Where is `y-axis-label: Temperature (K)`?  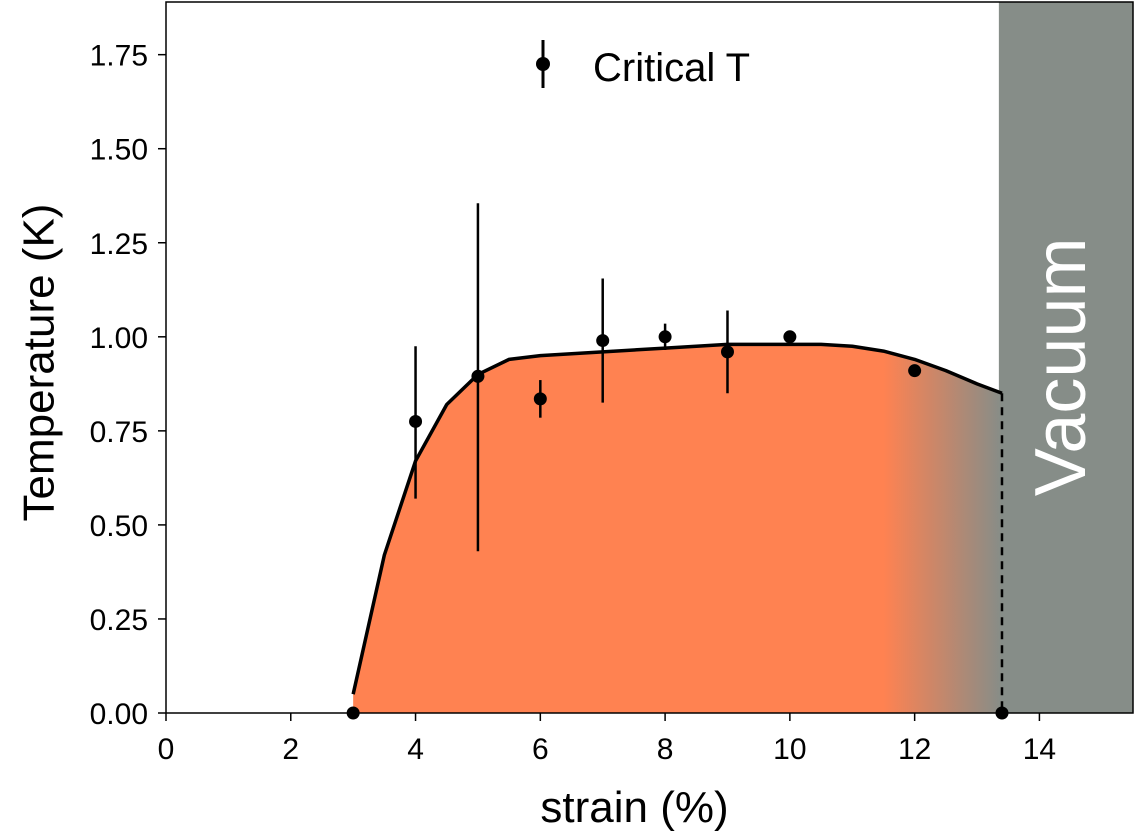
y-axis-label: Temperature (K) is located at coordinates (39, 363).